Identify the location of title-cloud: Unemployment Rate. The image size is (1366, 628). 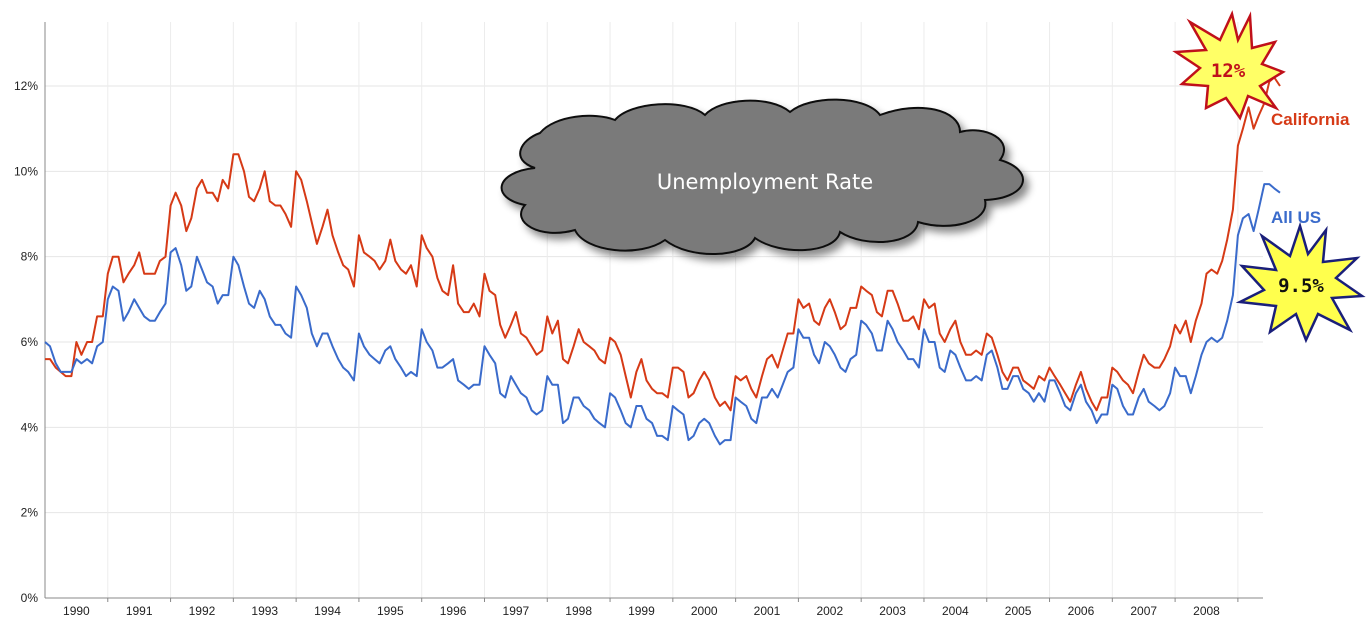
(762, 177).